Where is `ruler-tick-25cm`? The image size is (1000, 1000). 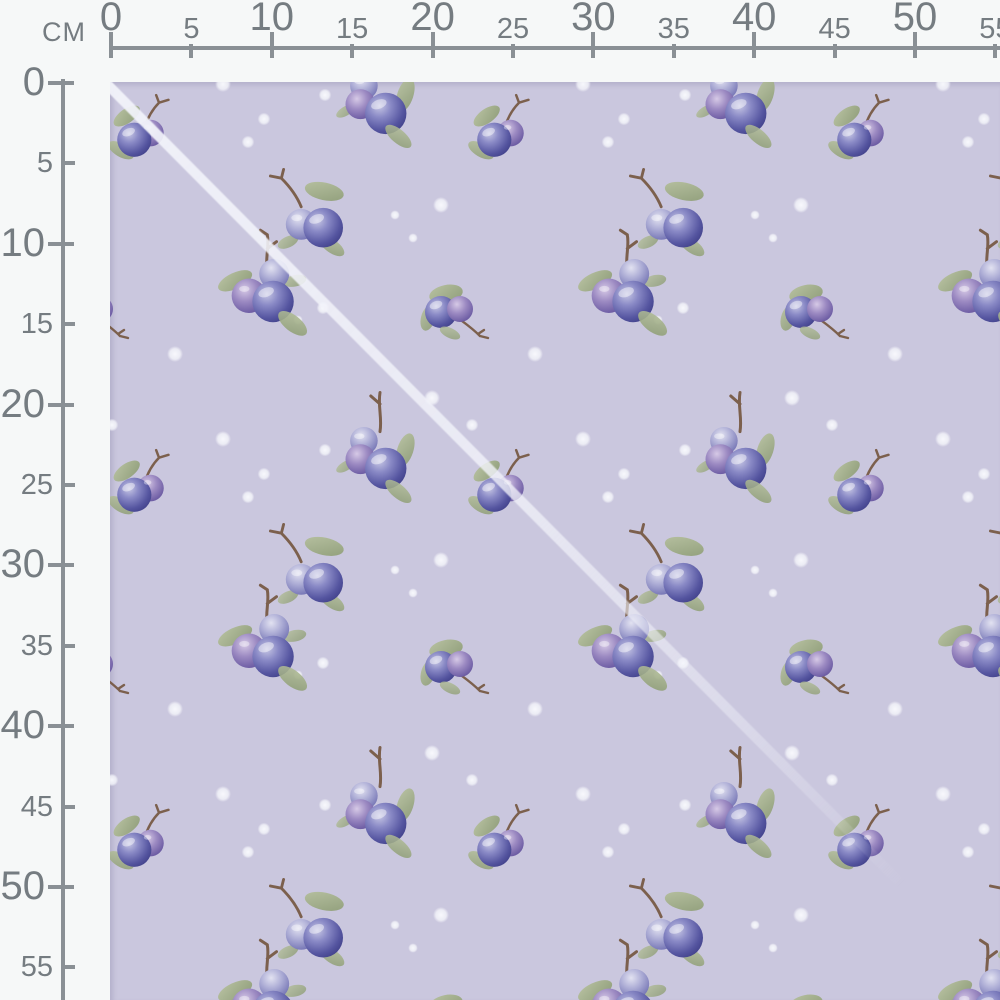 ruler-tick-25cm is located at coordinates (68, 485).